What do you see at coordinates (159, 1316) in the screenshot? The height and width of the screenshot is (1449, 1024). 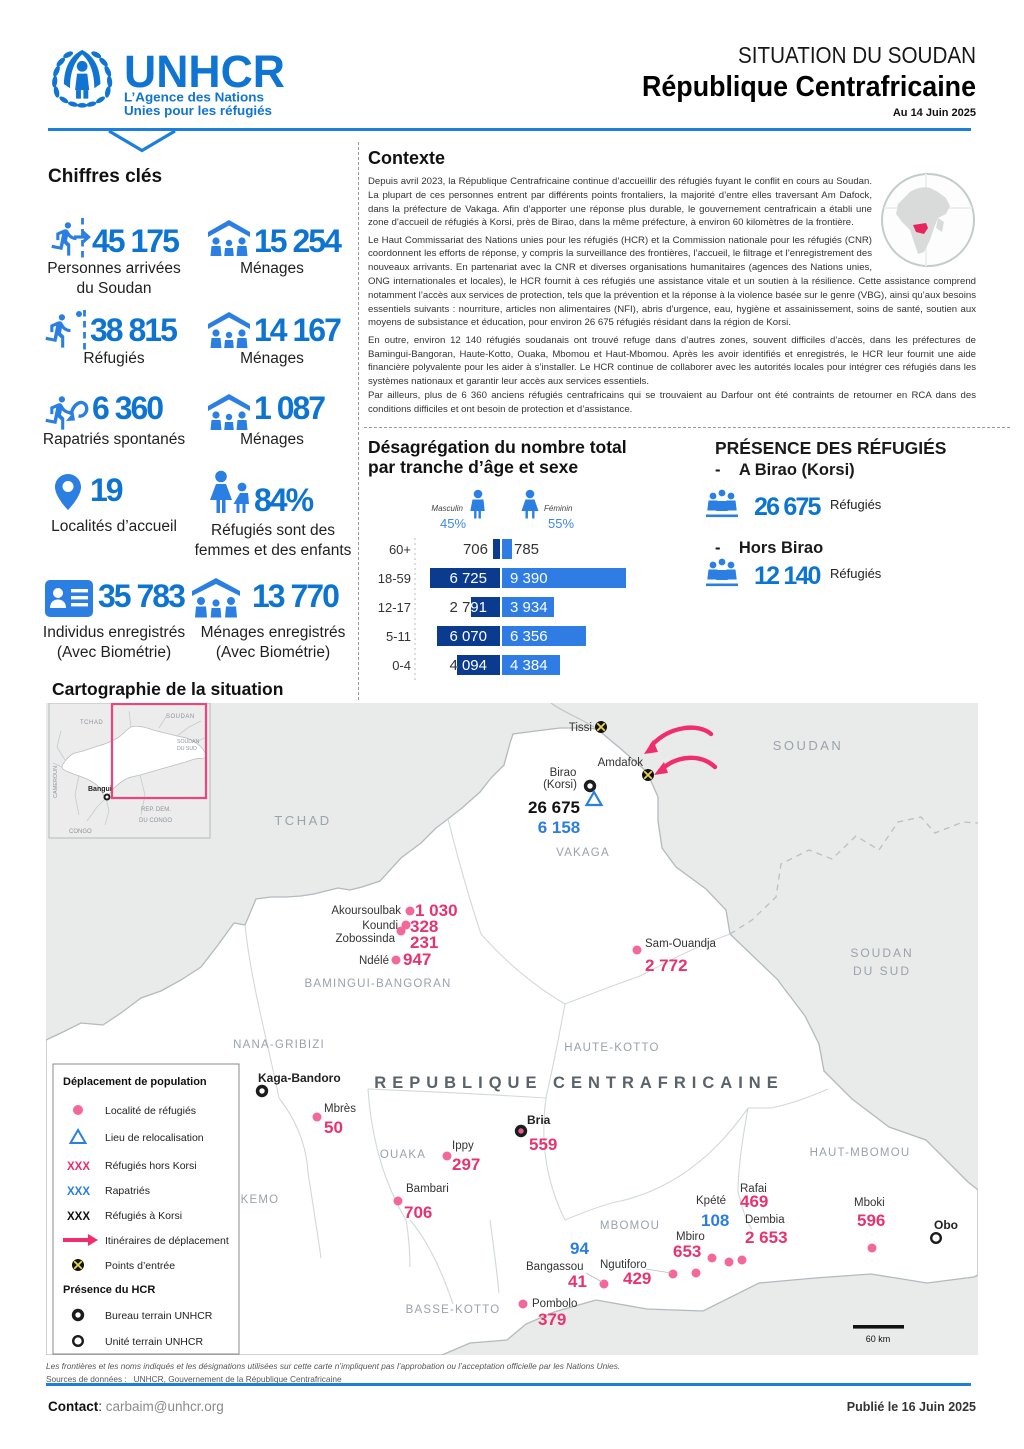 I see `svg-text: Bureau terrain UNHCR` at bounding box center [159, 1316].